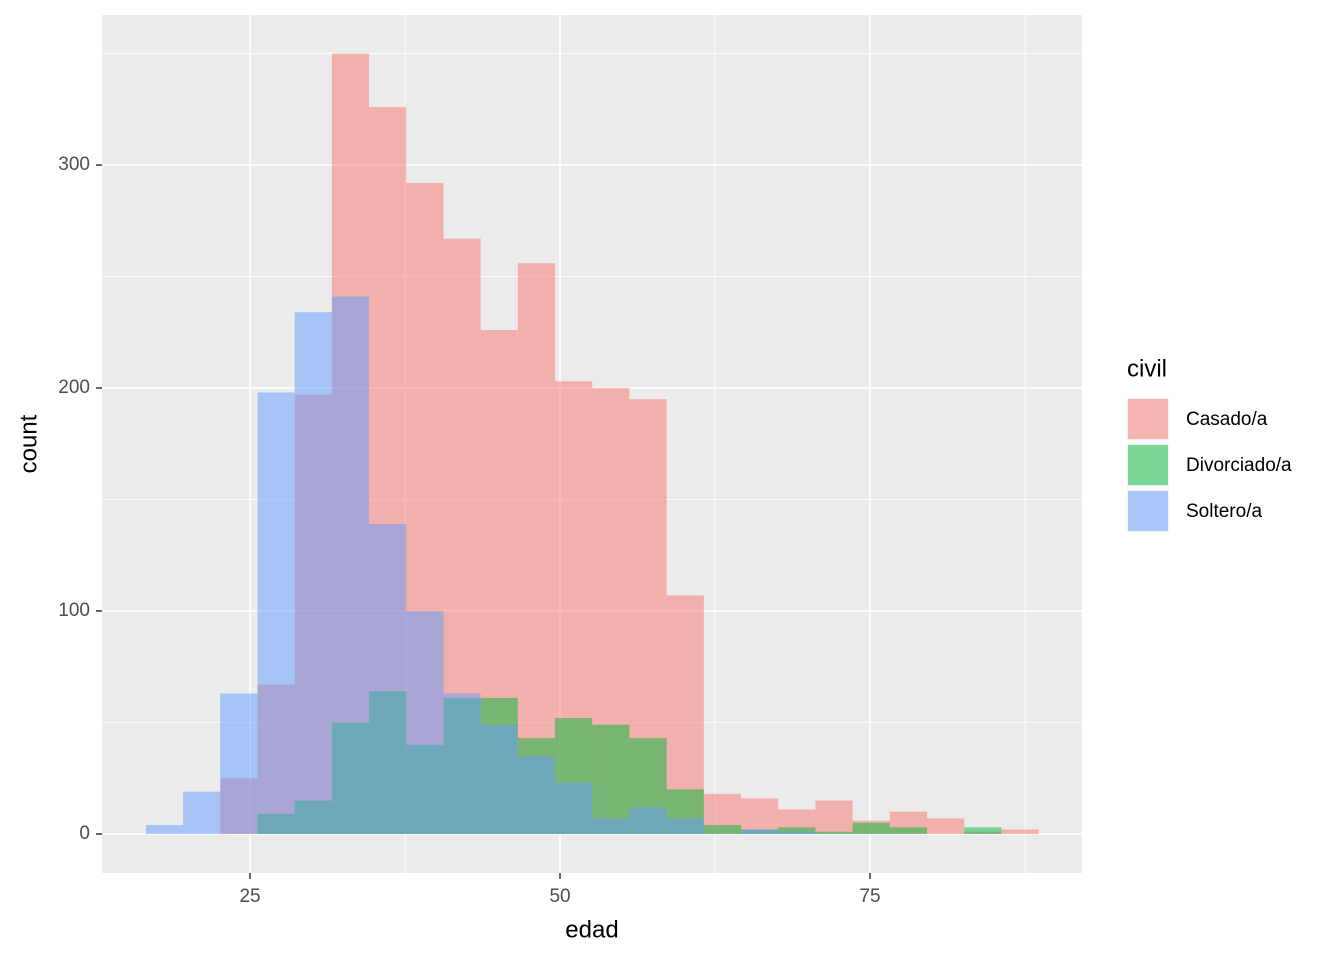 The height and width of the screenshot is (960, 1344). I want to click on x-tick-label: 75, so click(869, 896).